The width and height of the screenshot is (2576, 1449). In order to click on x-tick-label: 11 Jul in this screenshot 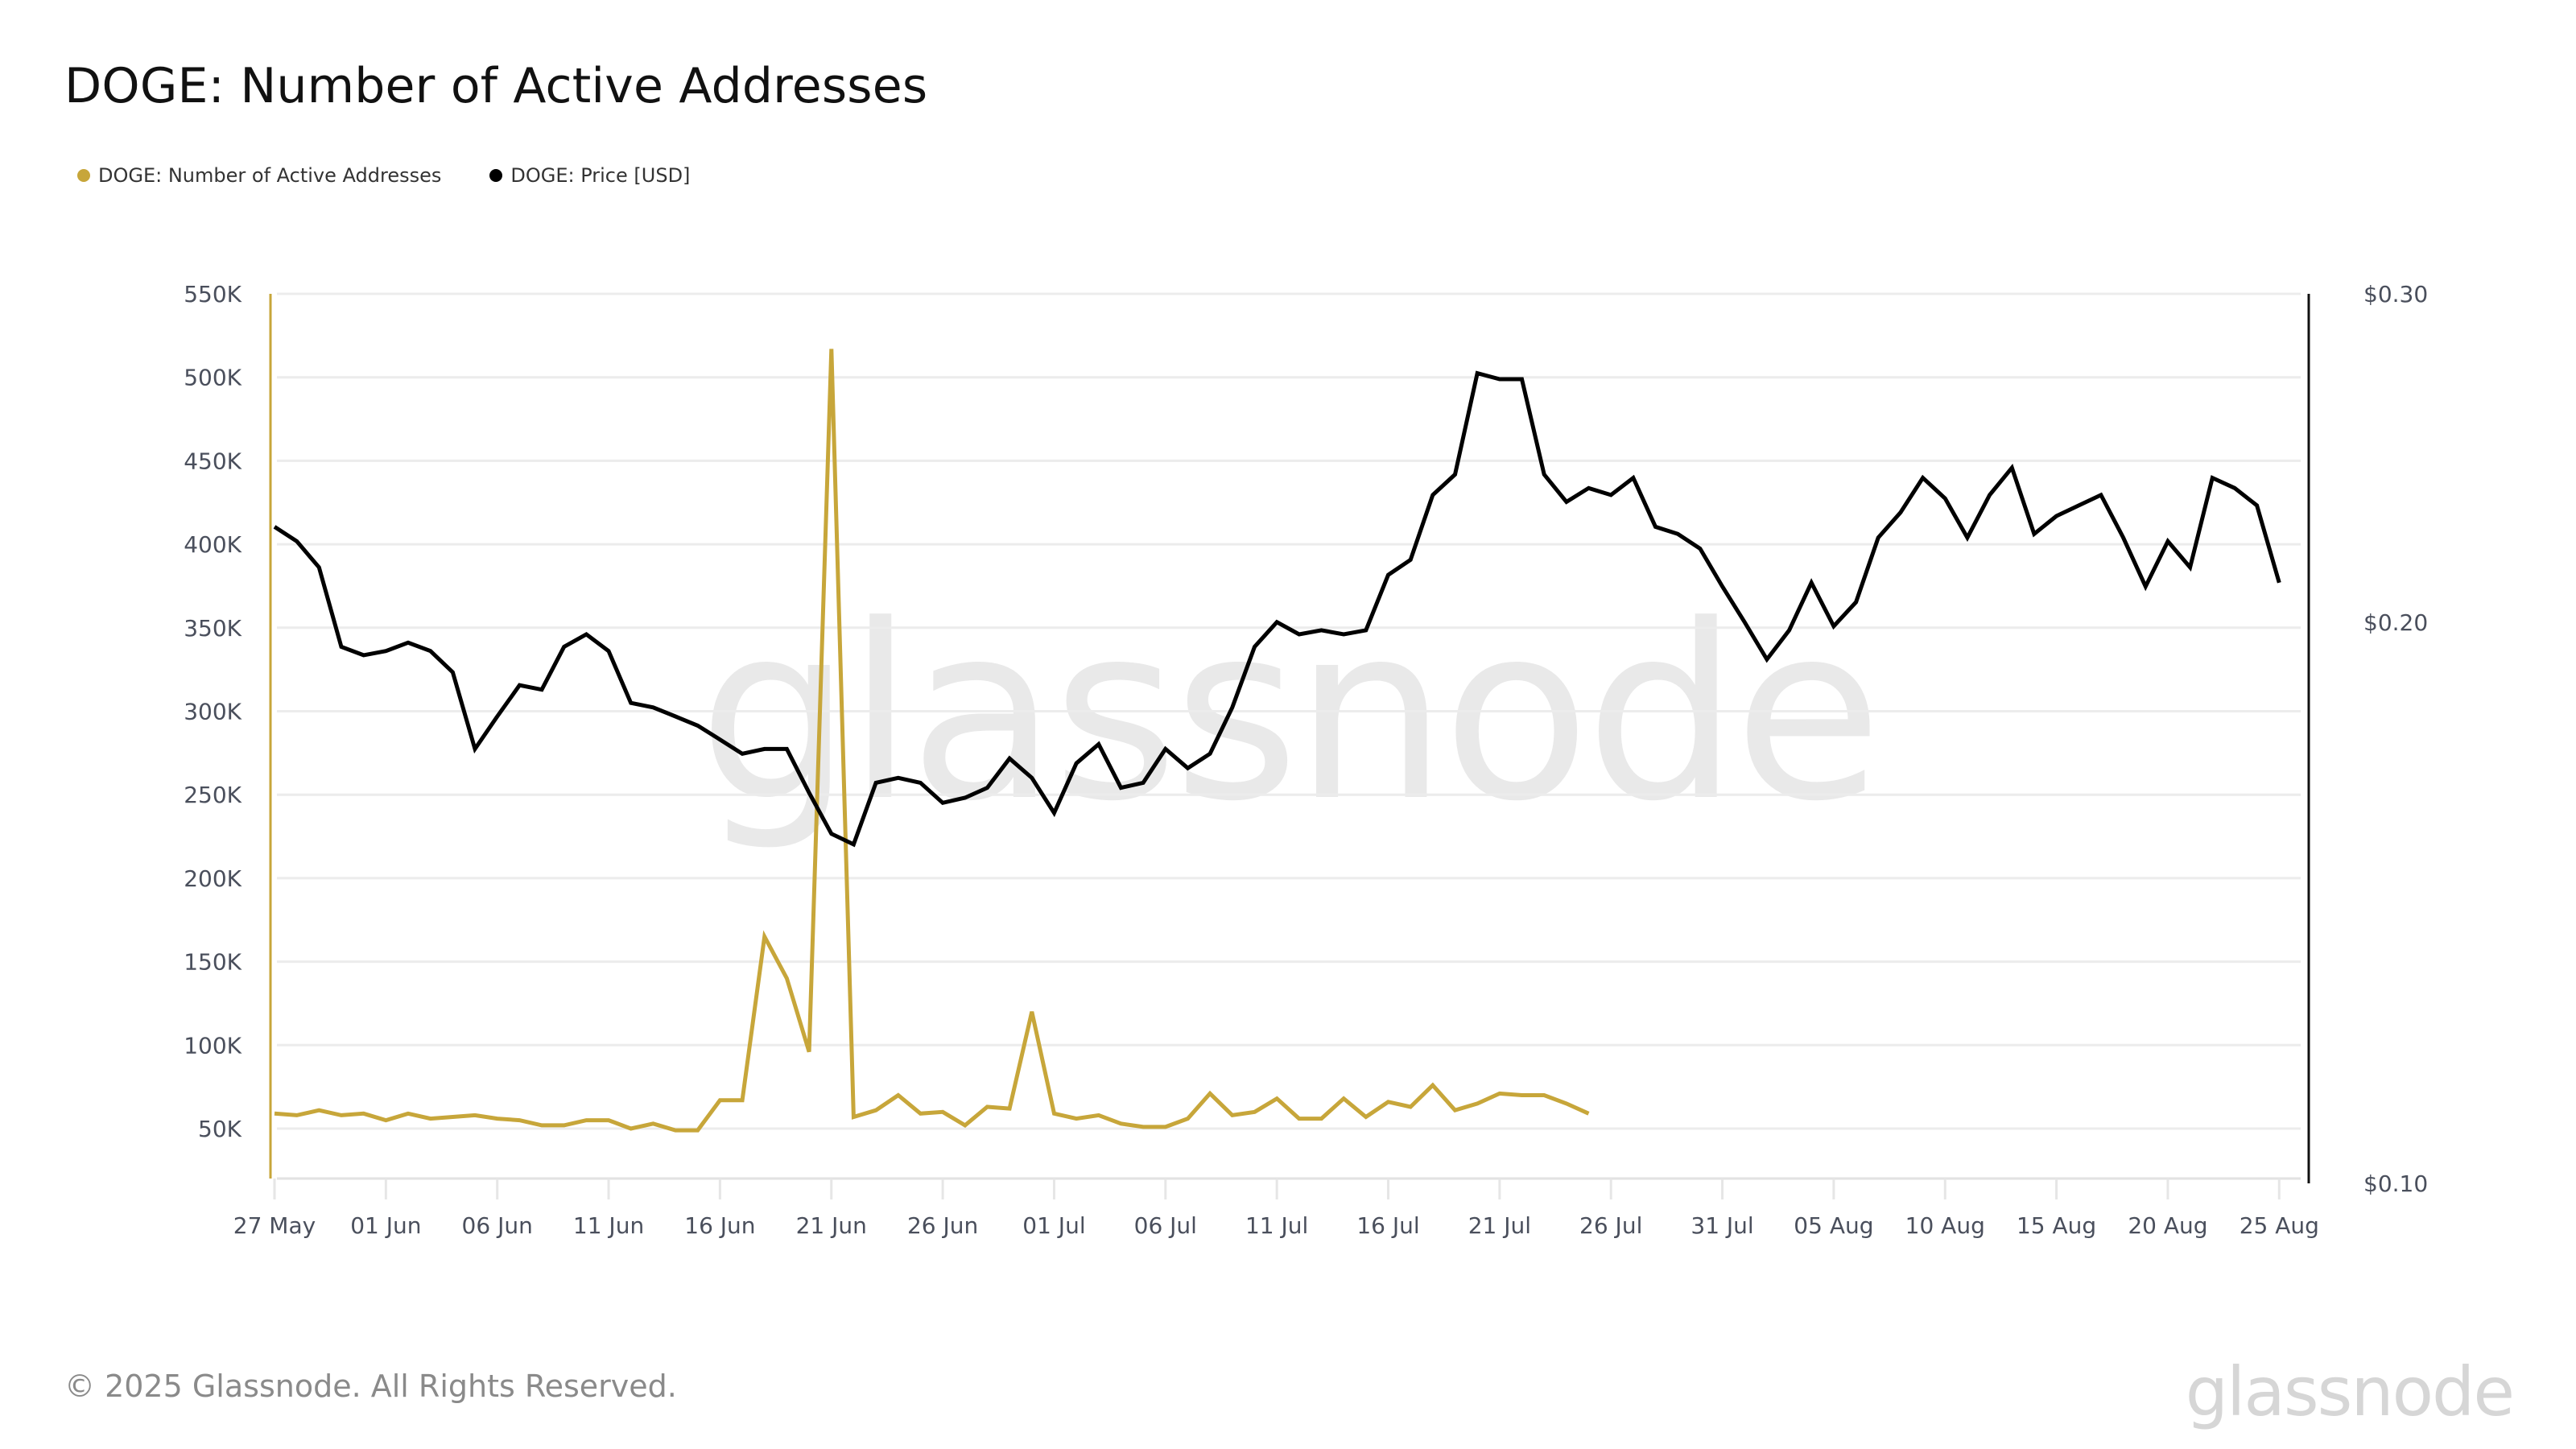, I will do `click(1276, 1225)`.